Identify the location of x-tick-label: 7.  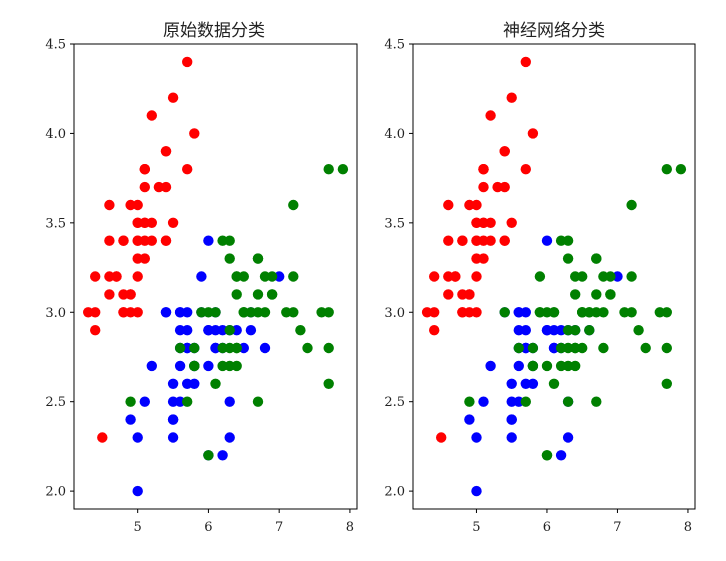
(617, 527).